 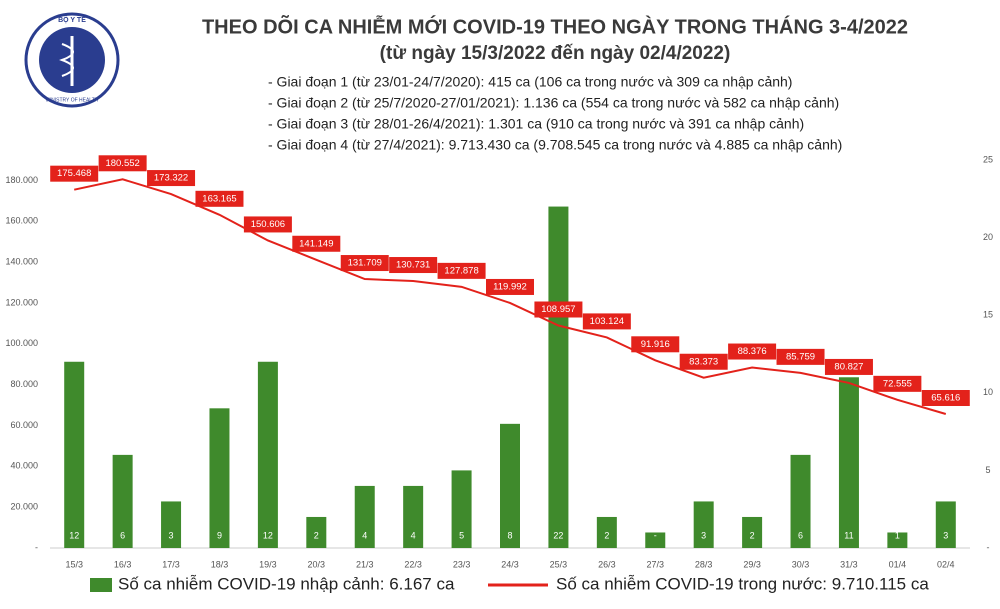 I want to click on x-tick-label: 28/3, so click(x=704, y=564).